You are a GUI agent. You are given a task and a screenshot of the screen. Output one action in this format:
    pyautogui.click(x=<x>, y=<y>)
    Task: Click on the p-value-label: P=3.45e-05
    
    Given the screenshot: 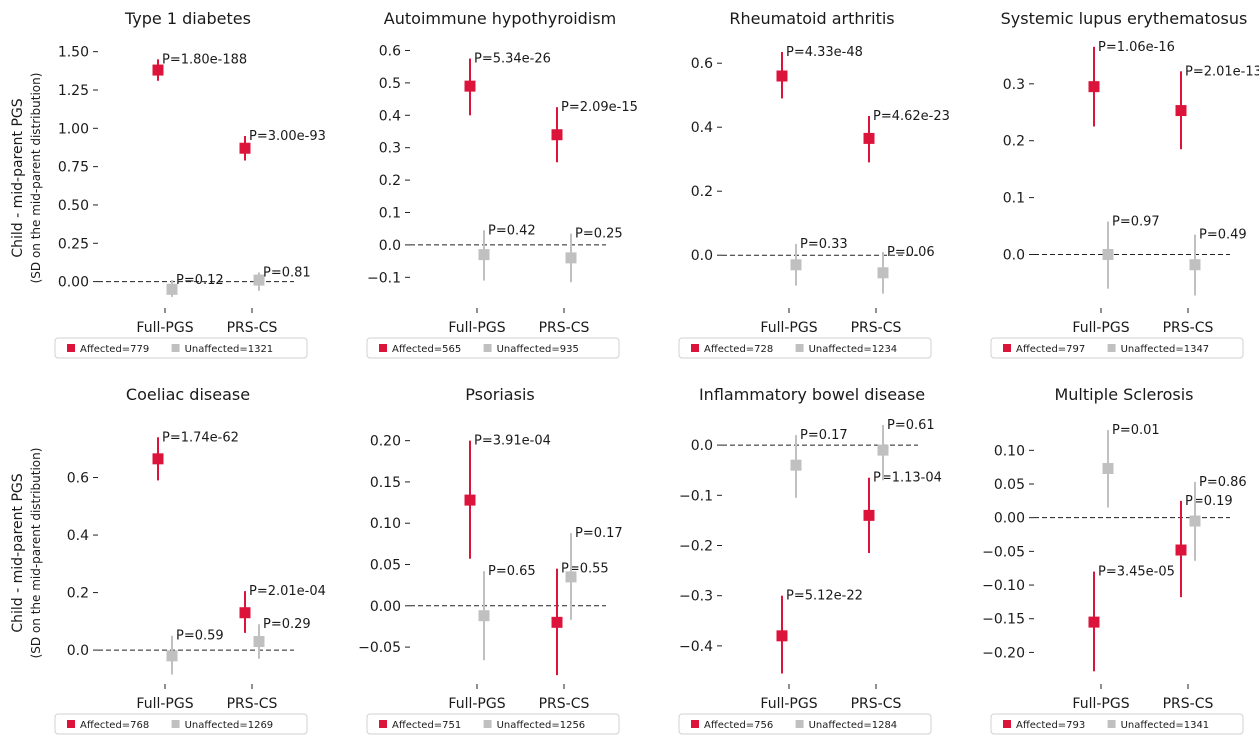 What is the action you would take?
    pyautogui.click(x=1136, y=572)
    